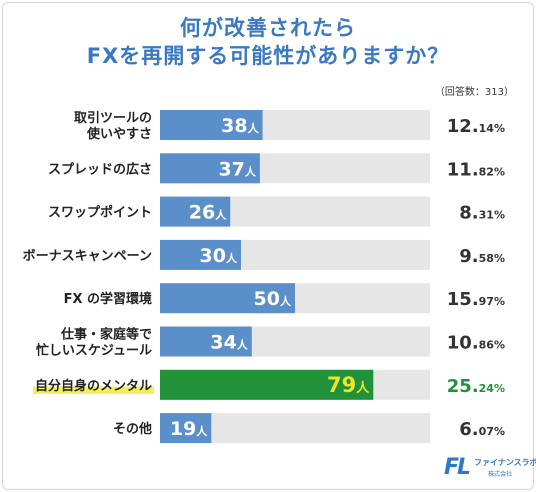 Image resolution: width=536 pixels, height=492 pixels. I want to click on category-label: ボーナスキャンペーン, so click(87, 256).